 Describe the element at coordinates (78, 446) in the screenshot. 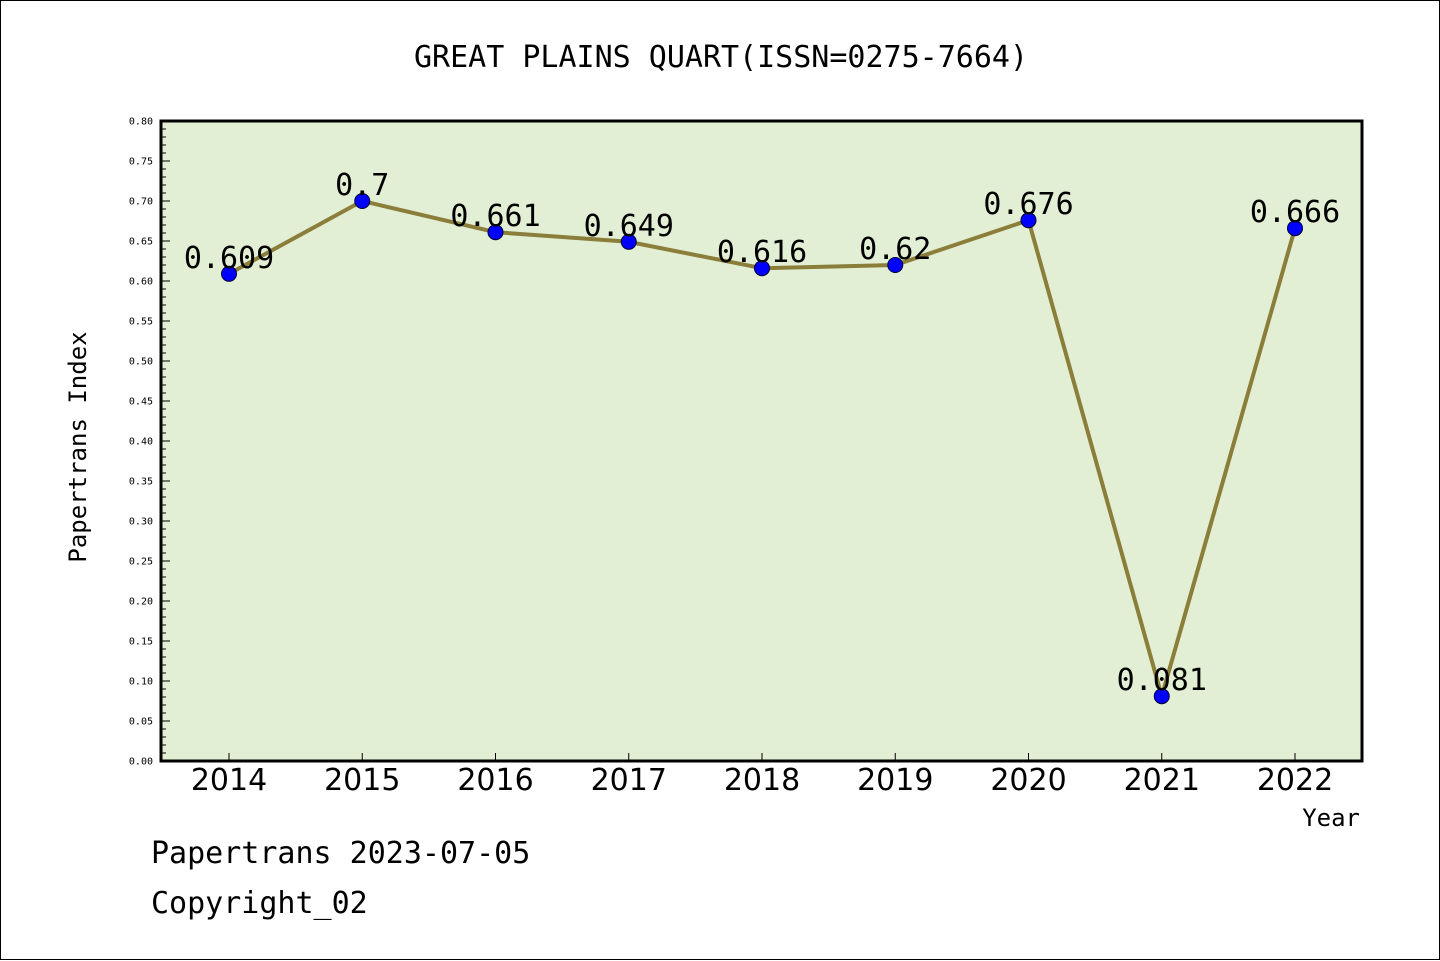

I see `y-axis-label: Papertrans Index` at that location.